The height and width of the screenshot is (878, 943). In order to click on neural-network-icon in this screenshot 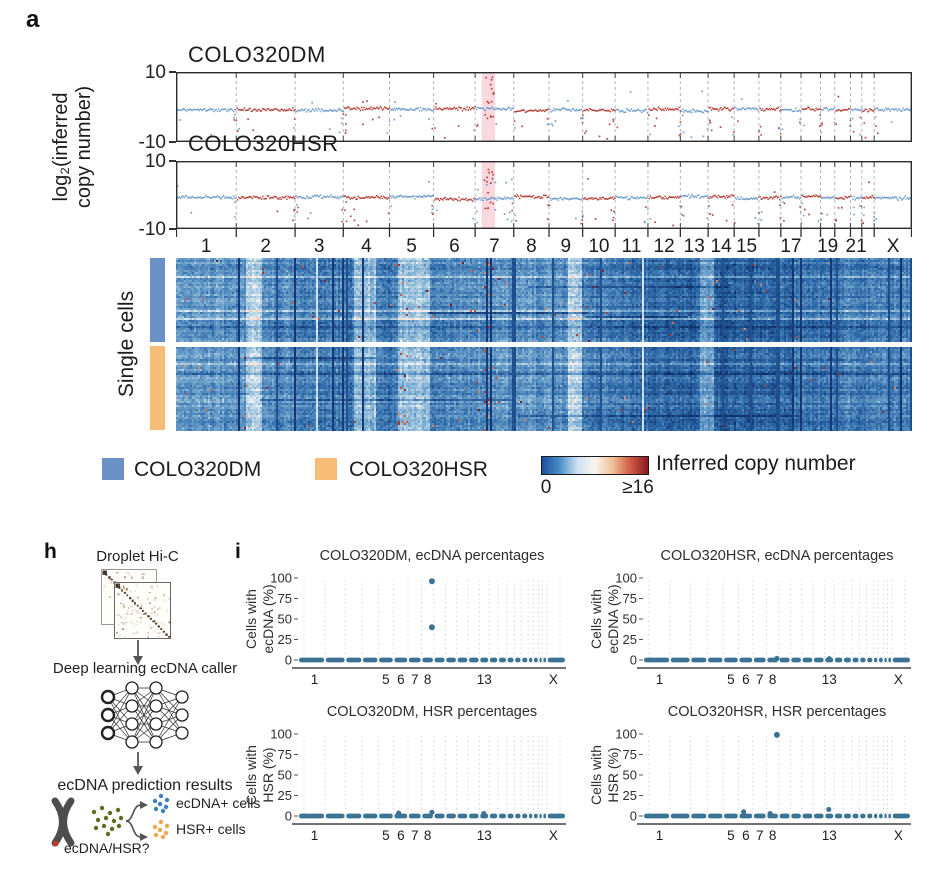, I will do `click(144, 715)`.